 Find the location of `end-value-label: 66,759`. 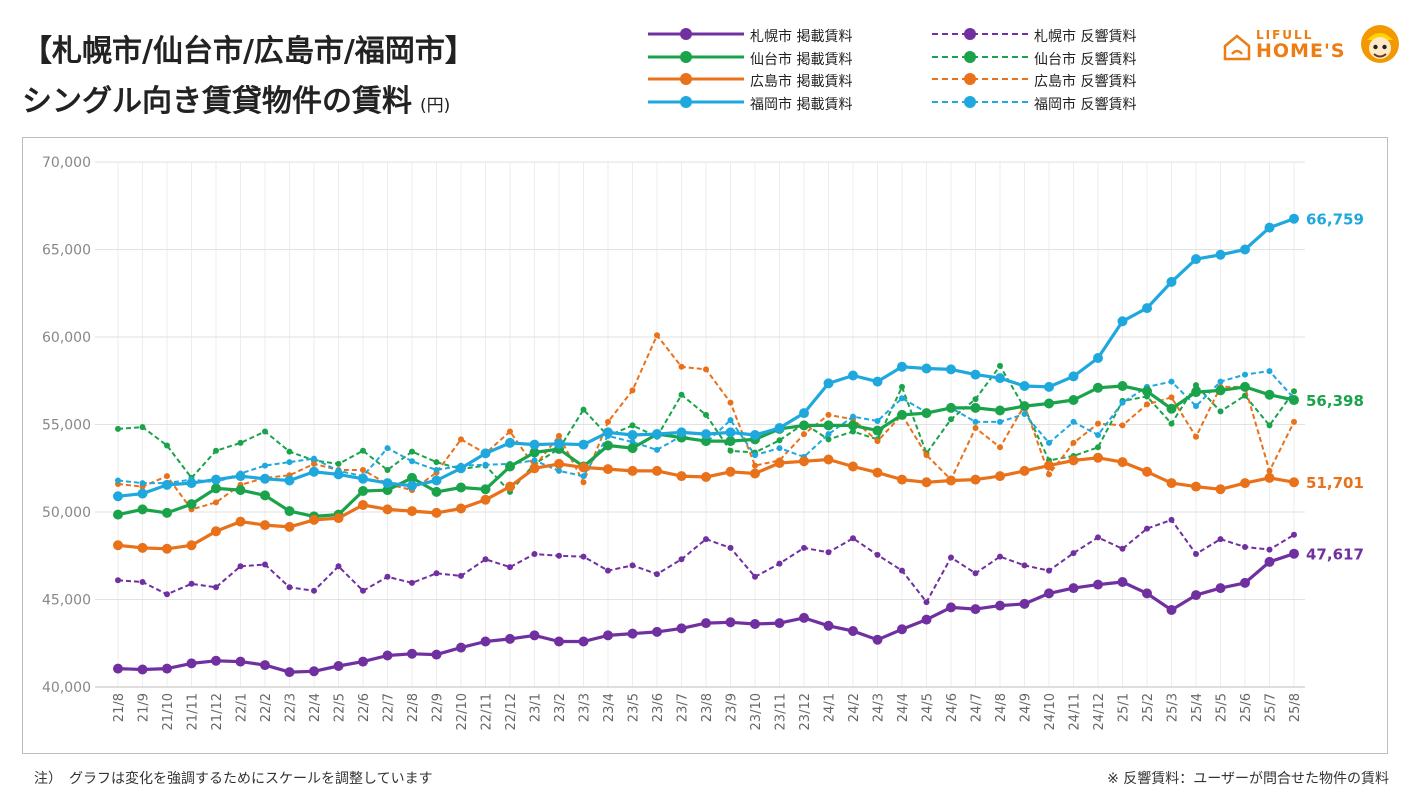

end-value-label: 66,759 is located at coordinates (1335, 220).